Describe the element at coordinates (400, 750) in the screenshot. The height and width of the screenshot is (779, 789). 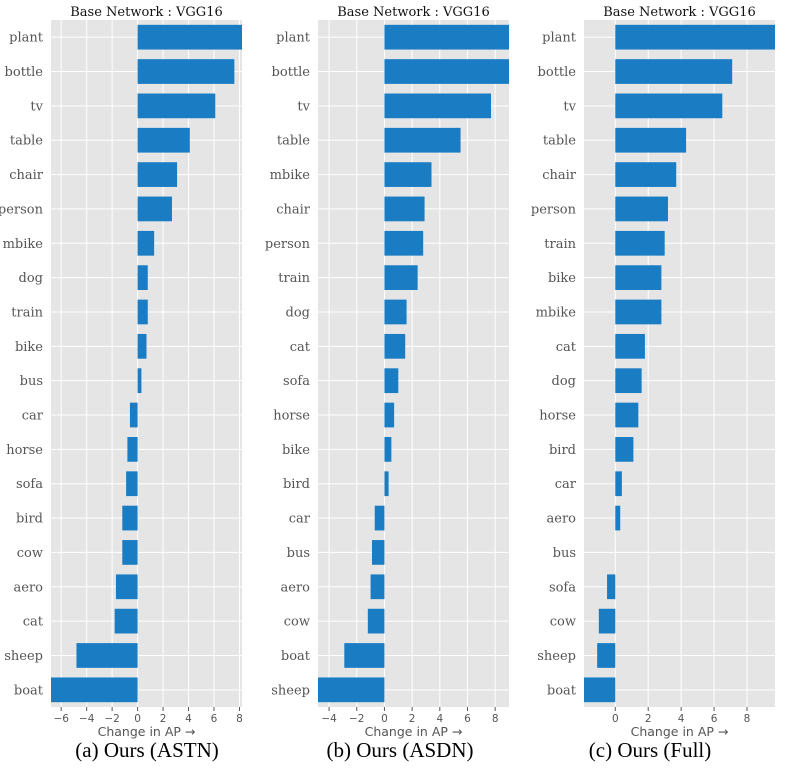
I see `caption-b: (b) Ours (ASDN)` at that location.